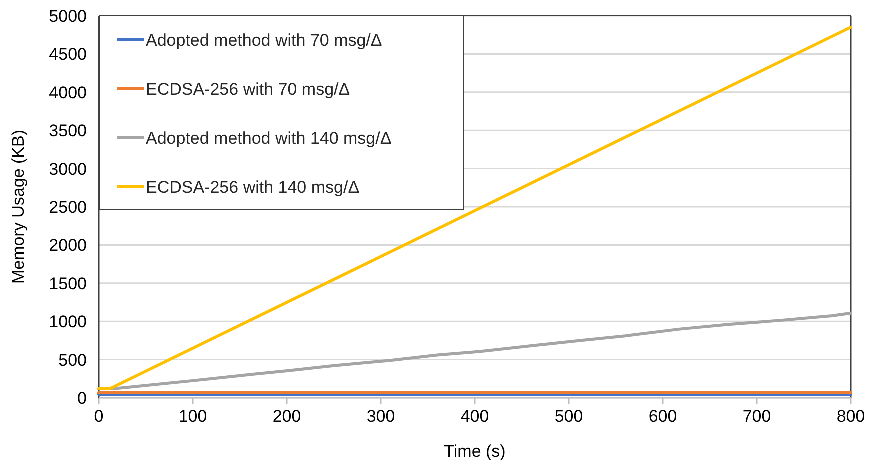 The height and width of the screenshot is (467, 875). What do you see at coordinates (68, 131) in the screenshot?
I see `y-tick-label: 3500` at bounding box center [68, 131].